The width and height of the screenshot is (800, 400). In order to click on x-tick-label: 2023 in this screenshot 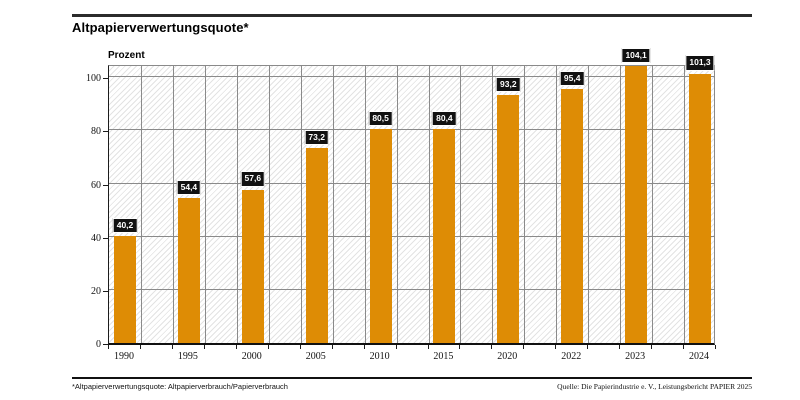, I will do `click(635, 356)`.